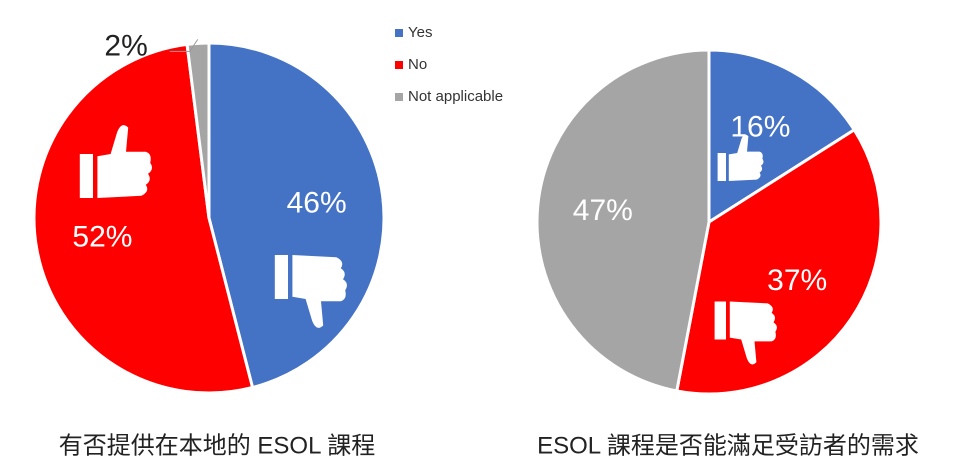 This screenshot has height=471, width=958. I want to click on data-label: 52%, so click(102, 236).